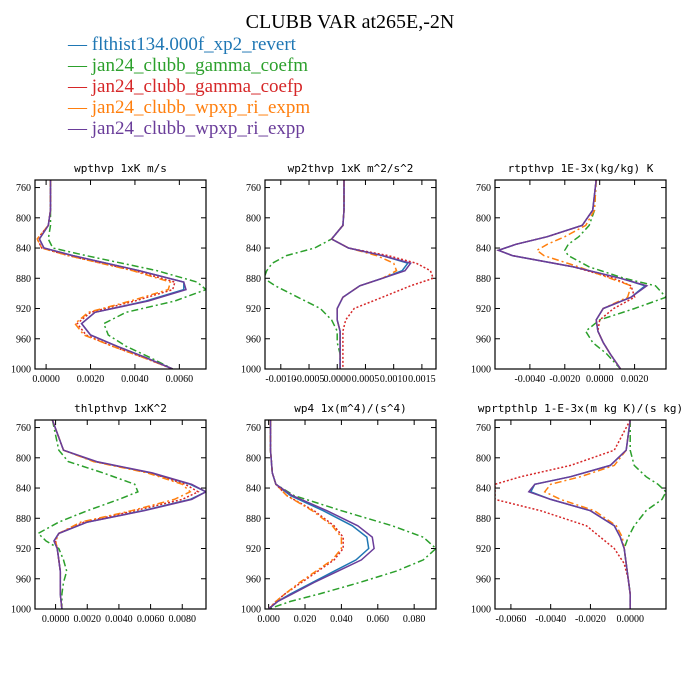 The height and width of the screenshot is (700, 700). I want to click on x-tick-label: 0.0015, so click(422, 379).